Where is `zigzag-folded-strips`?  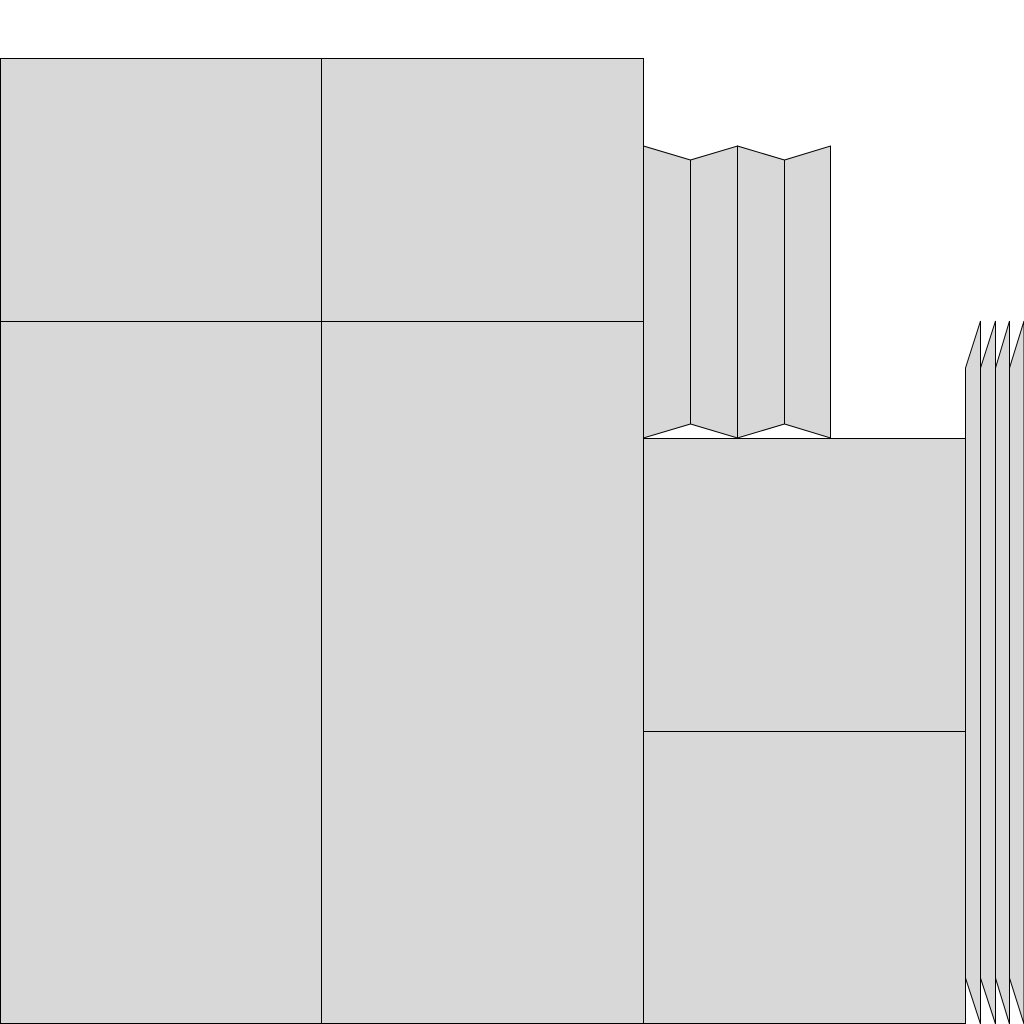 zigzag-folded-strips is located at coordinates (737, 292).